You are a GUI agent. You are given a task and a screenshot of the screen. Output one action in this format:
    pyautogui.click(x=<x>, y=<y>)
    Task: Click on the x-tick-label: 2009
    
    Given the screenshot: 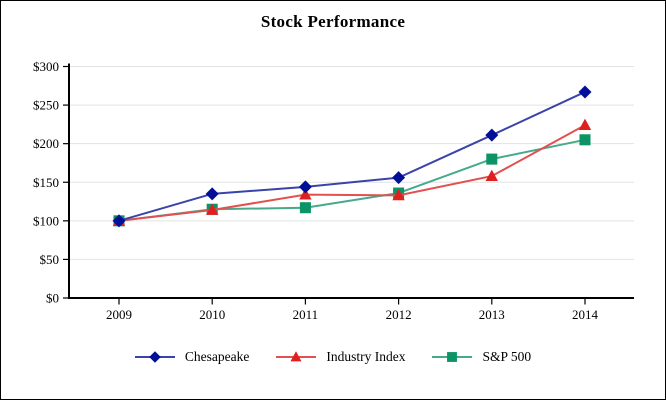 What is the action you would take?
    pyautogui.click(x=119, y=314)
    